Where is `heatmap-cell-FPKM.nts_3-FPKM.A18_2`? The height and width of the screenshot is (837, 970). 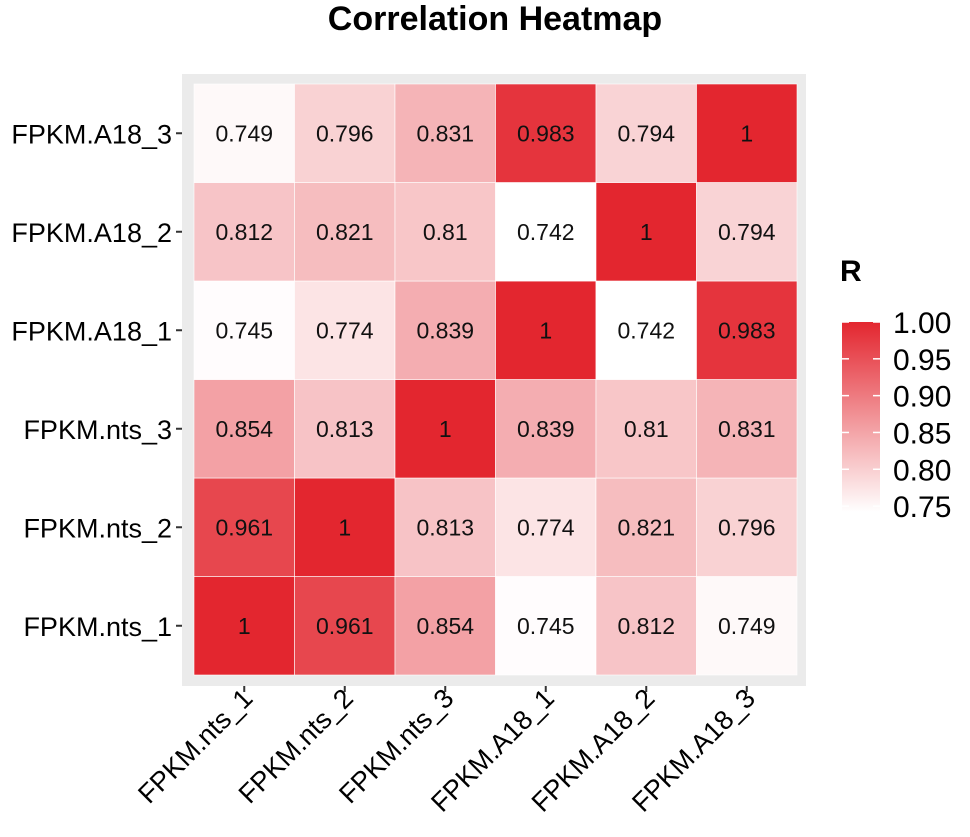
heatmap-cell-FPKM.nts_3-FPKM.A18_2 is located at coordinates (646, 429).